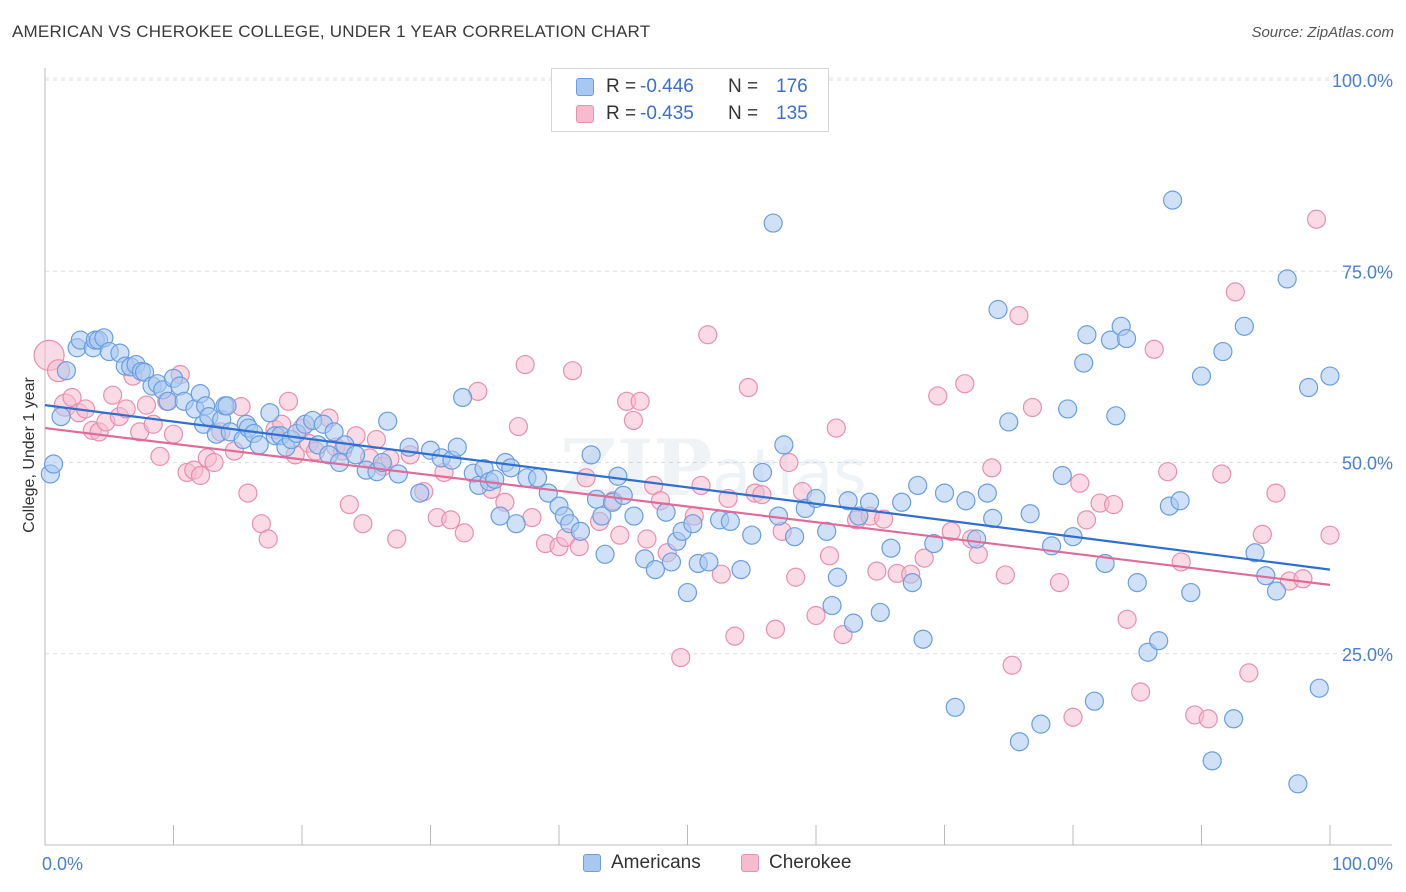  What do you see at coordinates (667, 113) in the screenshot?
I see `legend-r-value: -0.435` at bounding box center [667, 113].